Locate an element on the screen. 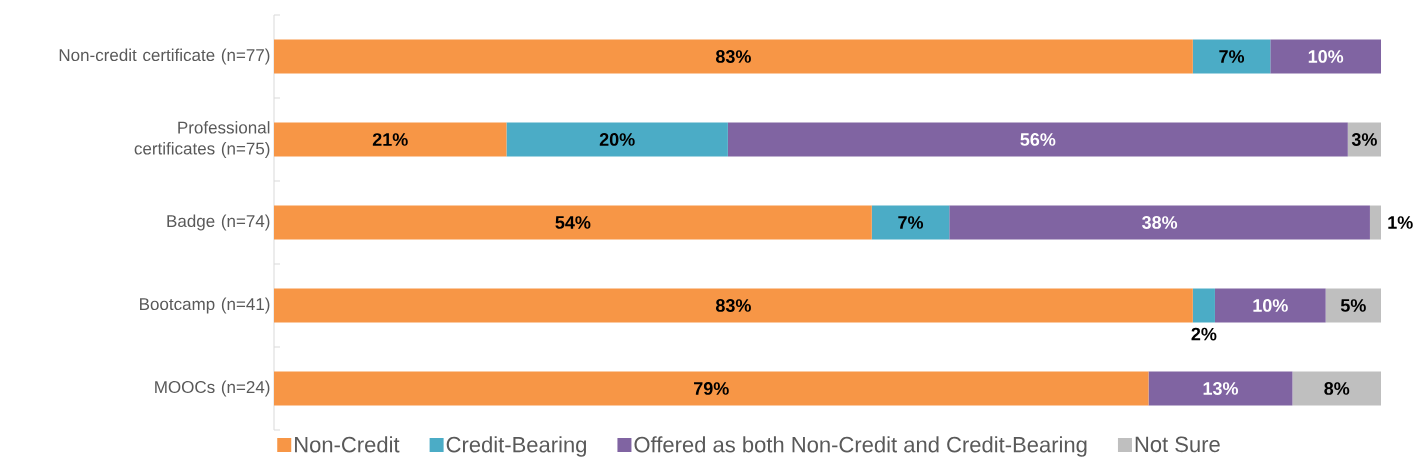  y-tick-label: Badge (n=74) is located at coordinates (218, 222).